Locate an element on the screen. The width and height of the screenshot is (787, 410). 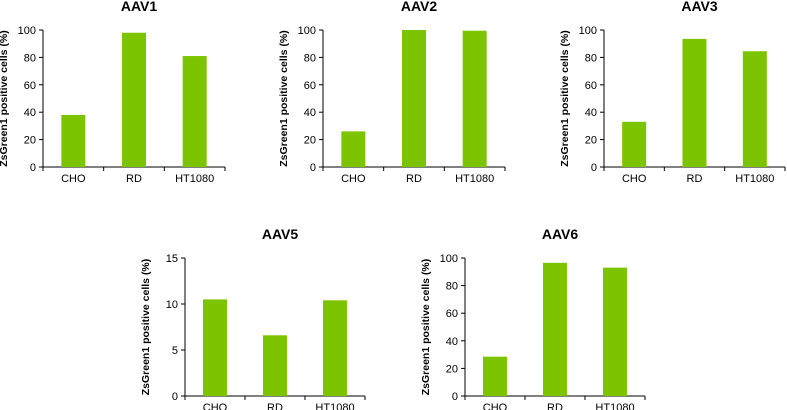
y-tick-label: 5 is located at coordinates (175, 351).